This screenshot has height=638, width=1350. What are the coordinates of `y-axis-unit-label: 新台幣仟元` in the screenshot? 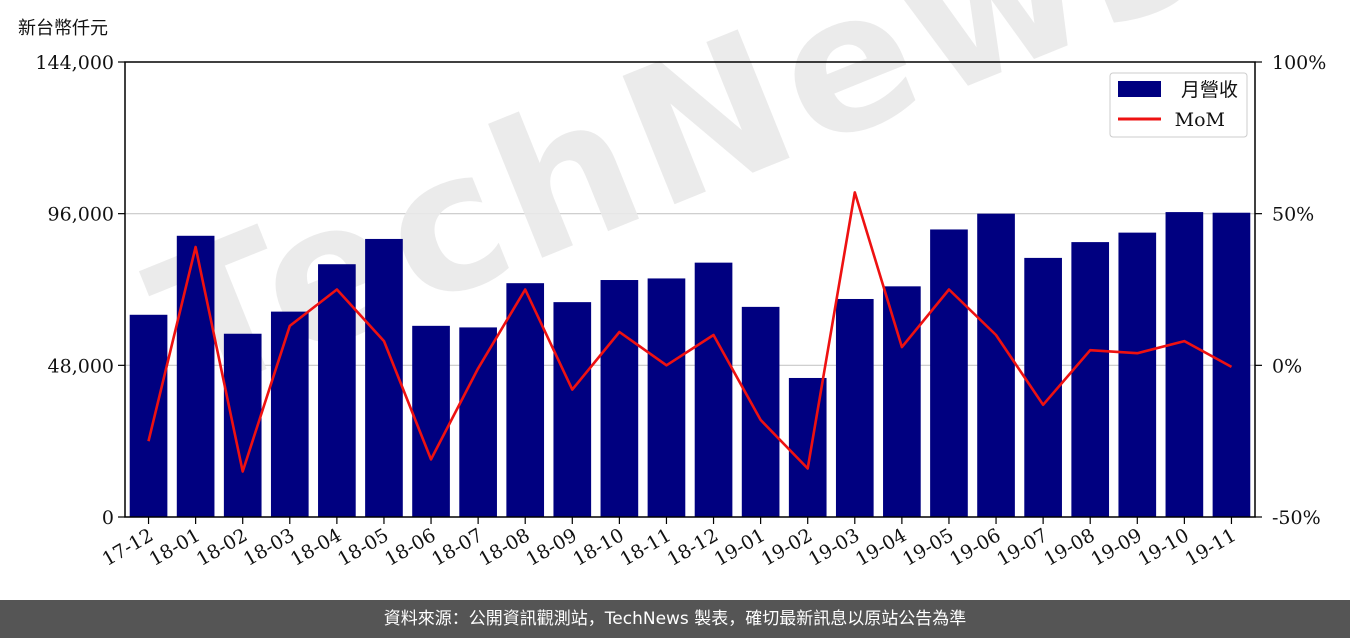 It's located at (63, 28).